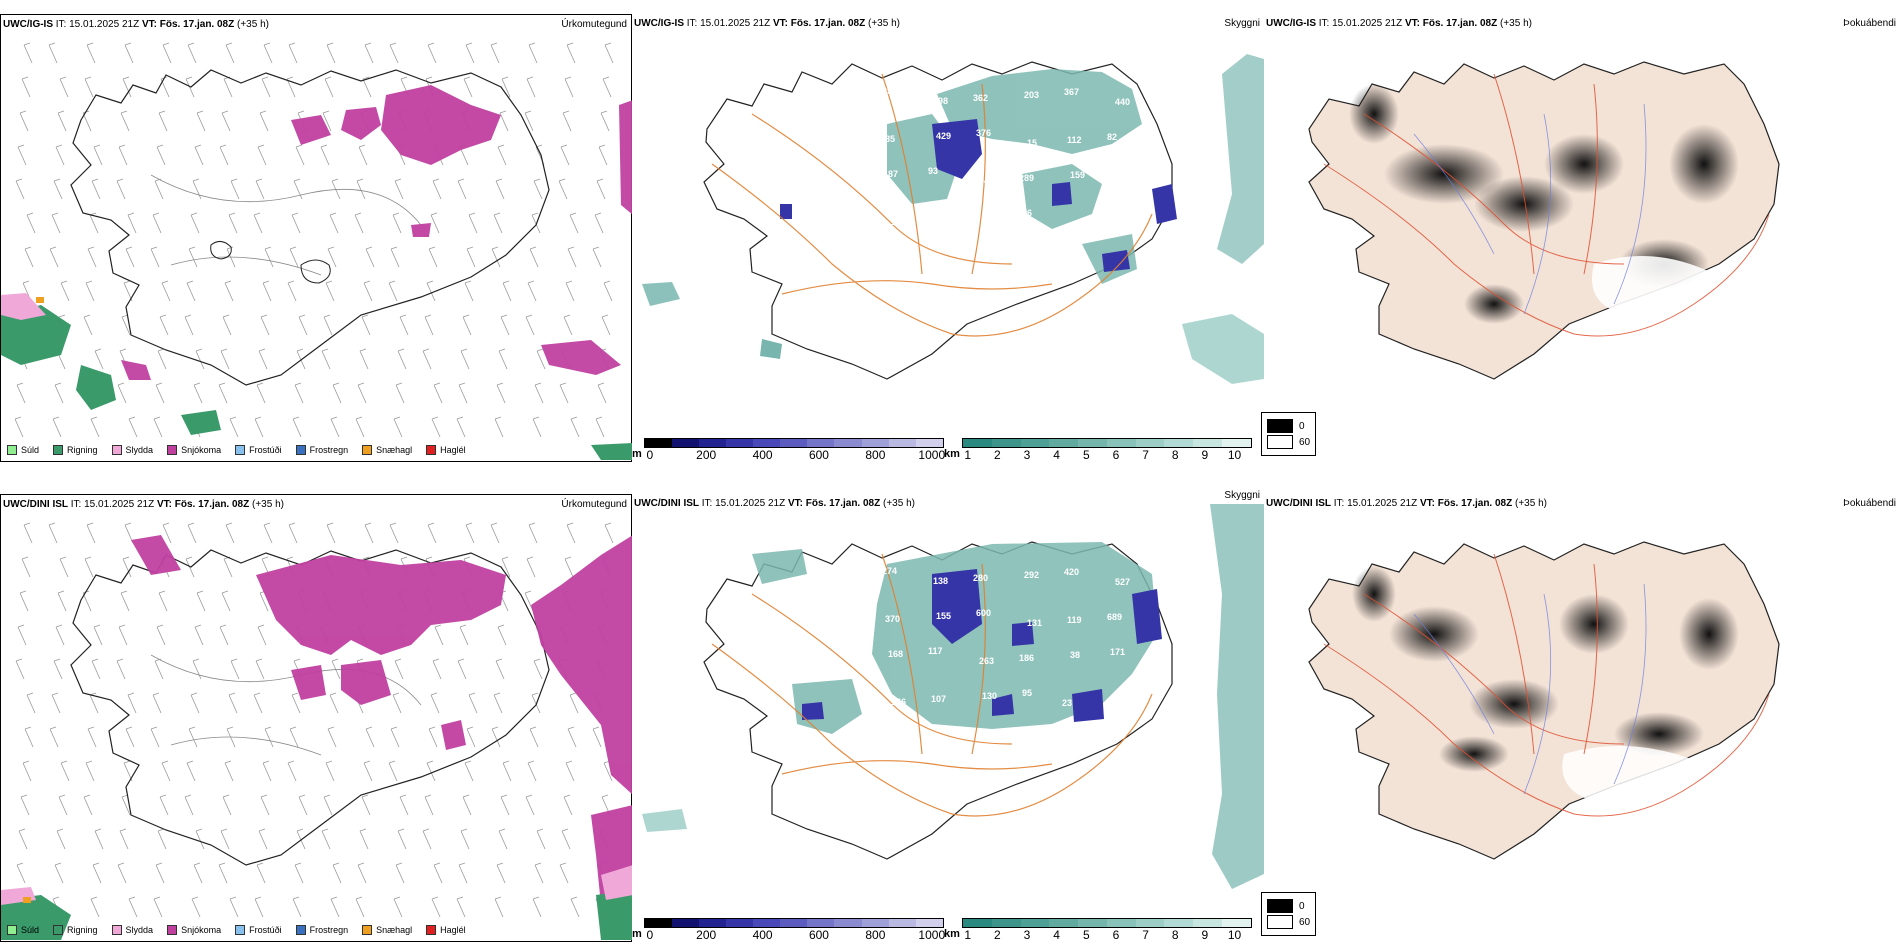 Image resolution: width=1900 pixels, height=950 pixels. What do you see at coordinates (943, 616) in the screenshot?
I see `ceiling-label: 155` at bounding box center [943, 616].